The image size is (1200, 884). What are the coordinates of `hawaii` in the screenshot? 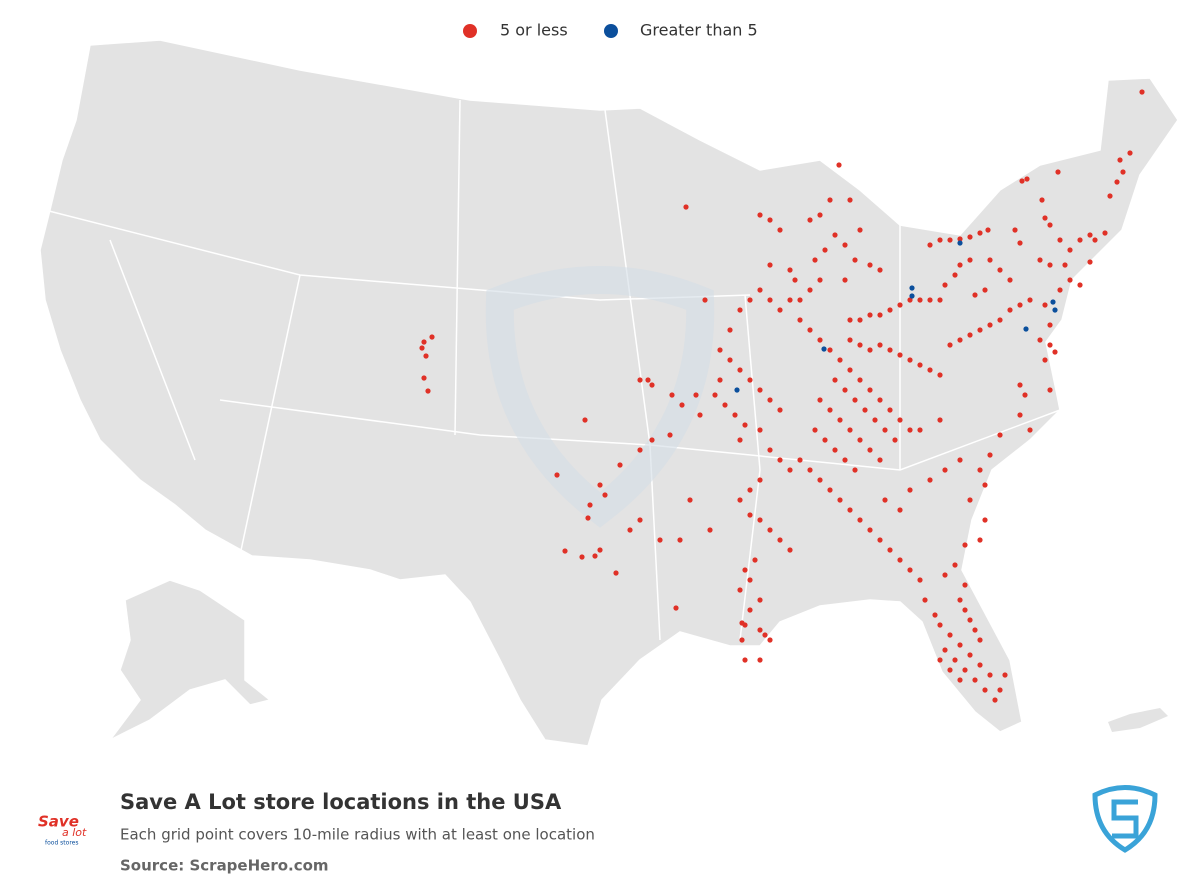 It's located at (1138, 720).